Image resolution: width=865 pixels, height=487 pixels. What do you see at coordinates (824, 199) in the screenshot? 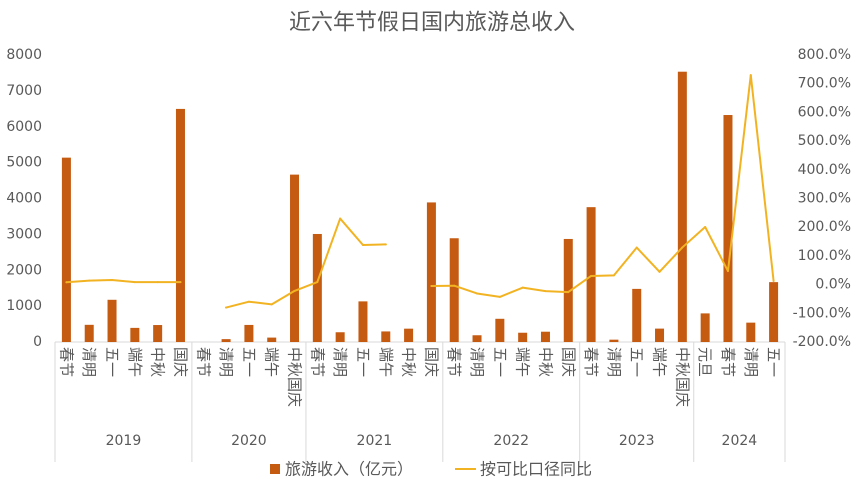
I see `y-right-tick-label: 300.0%` at bounding box center [824, 199].